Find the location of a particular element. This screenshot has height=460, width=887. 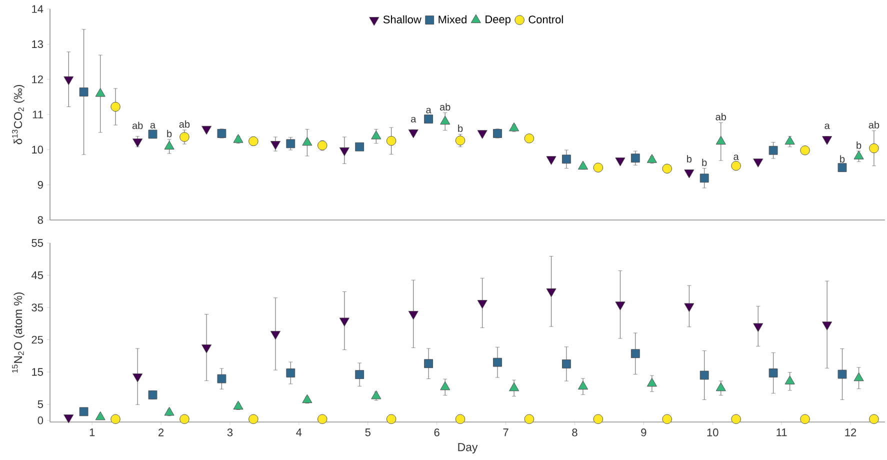

x-tick-label: 5 is located at coordinates (367, 432).